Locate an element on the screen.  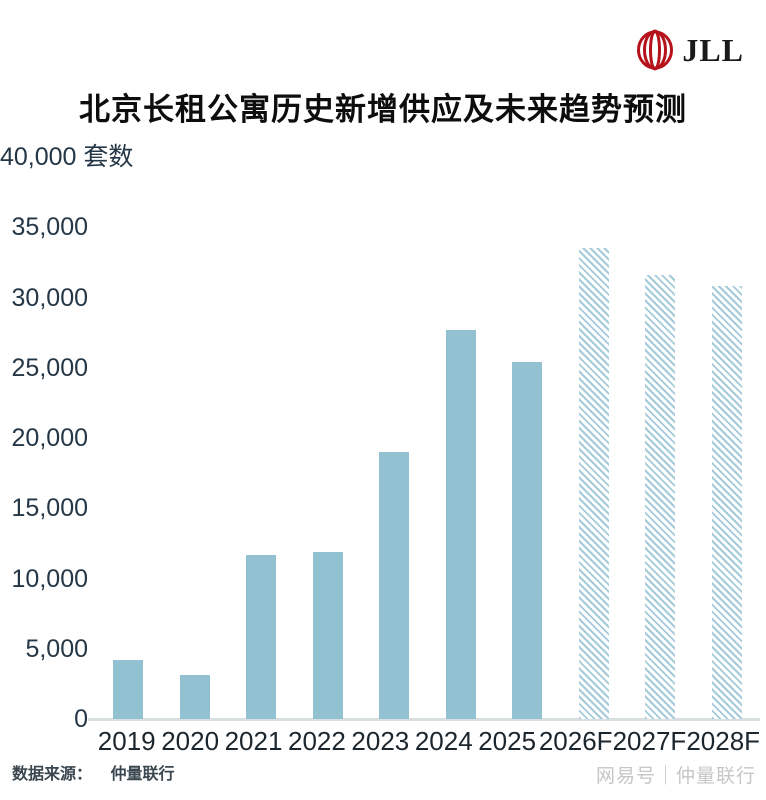
x-tick-label: 2024 is located at coordinates (443, 741).